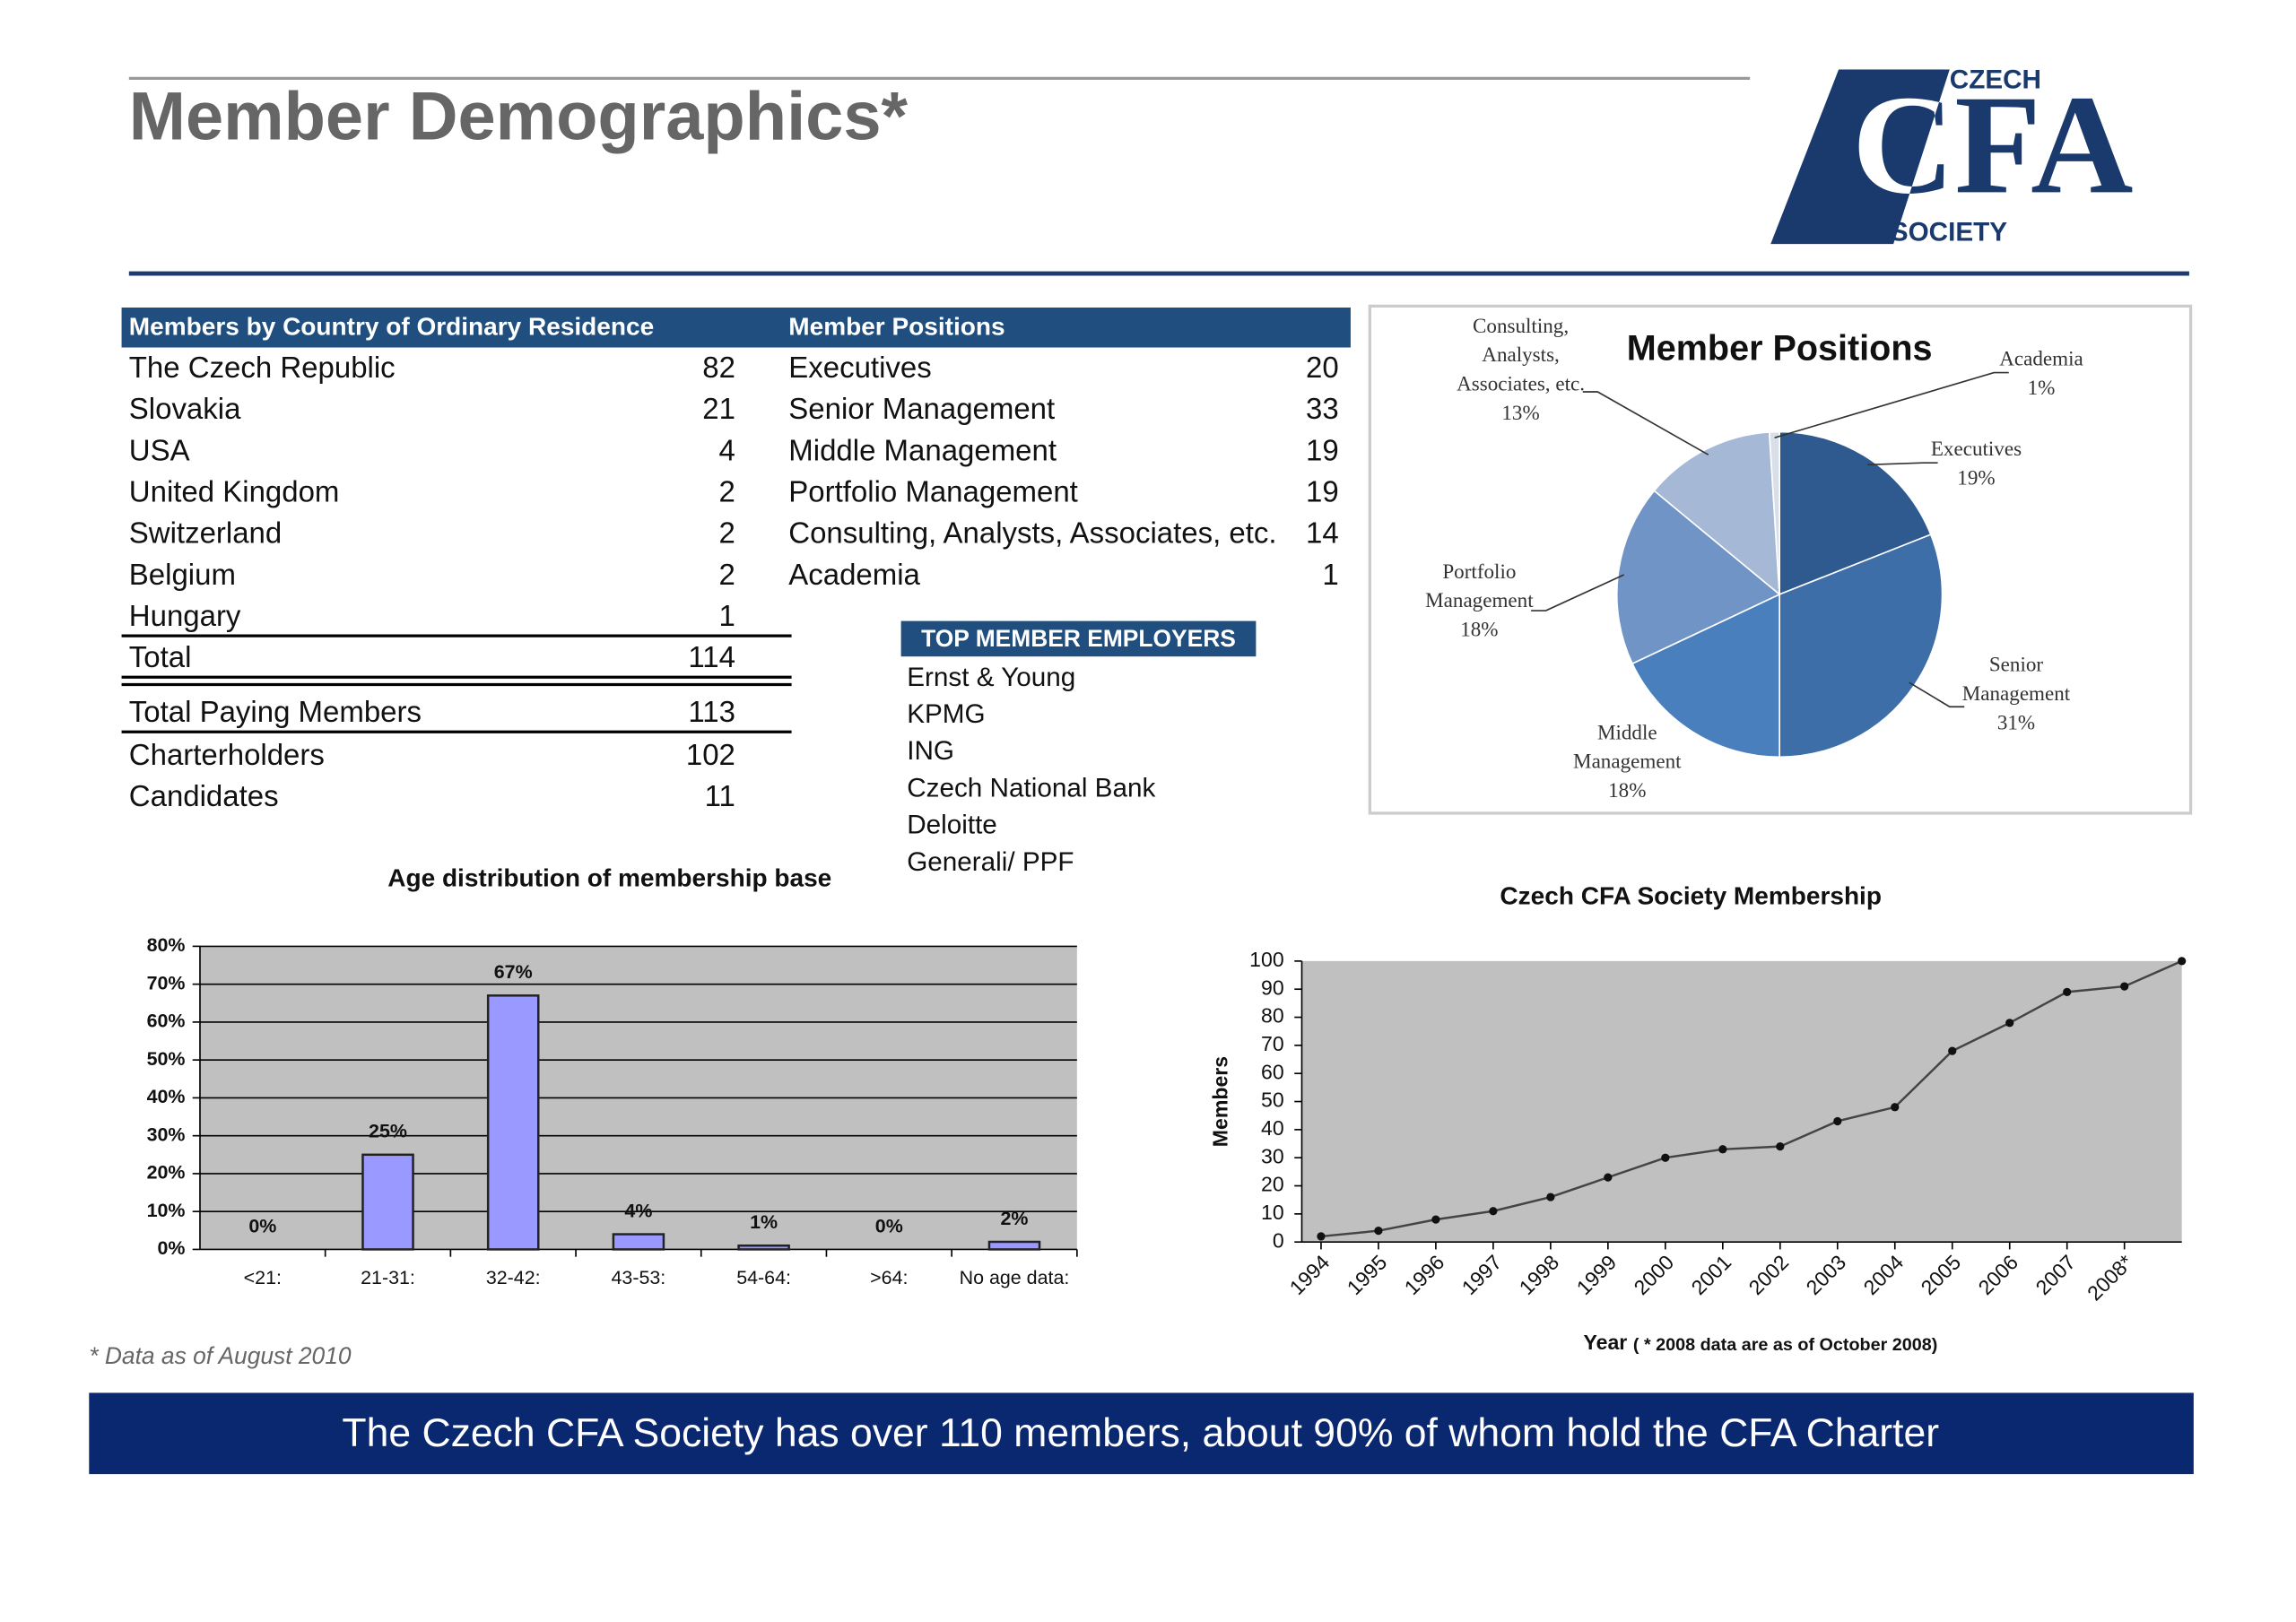  I want to click on y-tick-label: 20%, so click(166, 1173).